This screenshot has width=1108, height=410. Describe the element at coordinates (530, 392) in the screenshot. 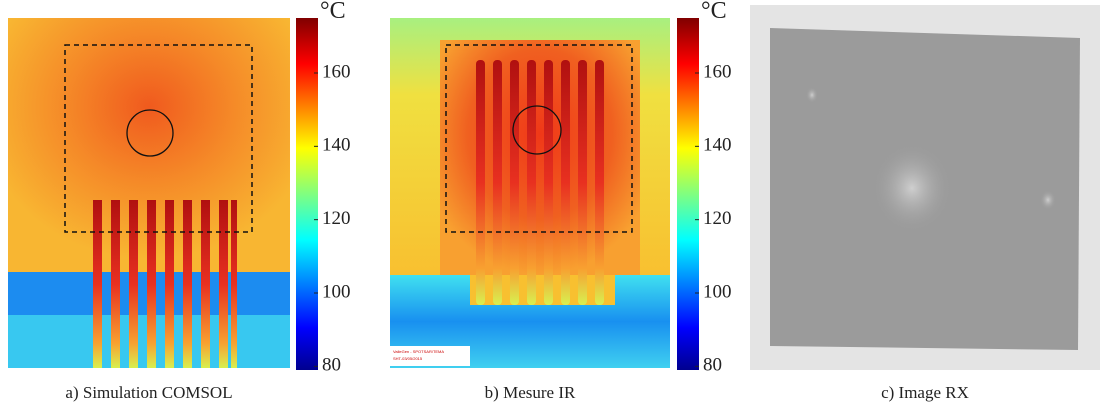

I see `caption: b) Mesure IR` at that location.